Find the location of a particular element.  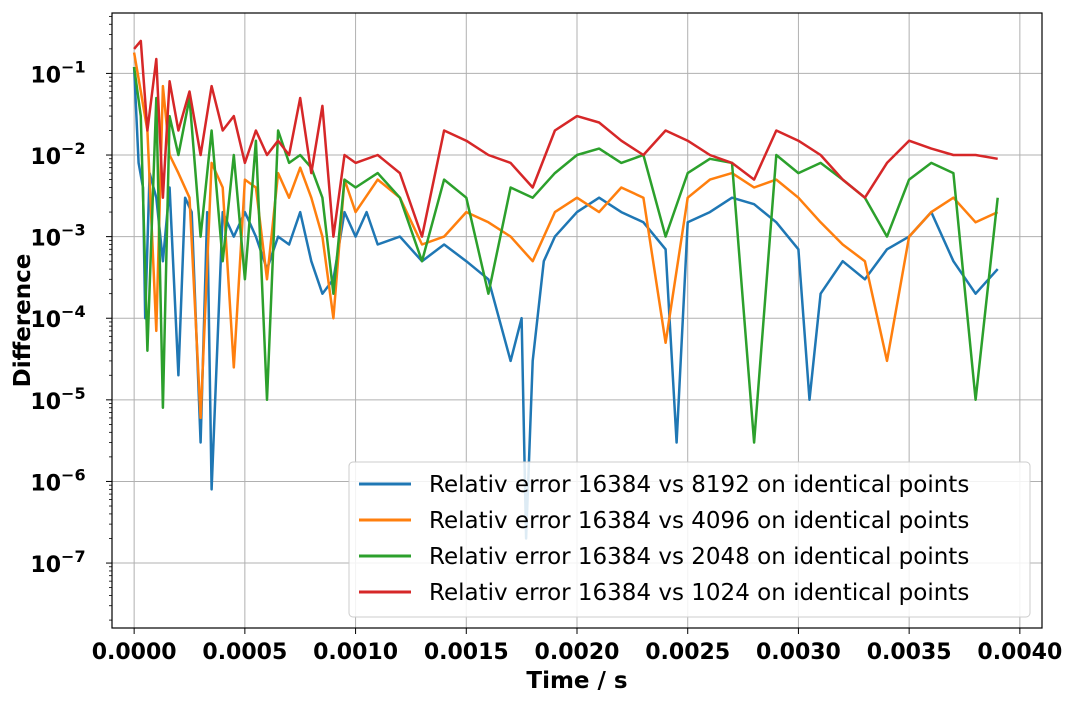

x-tick-label: 0.0010 is located at coordinates (355, 652).